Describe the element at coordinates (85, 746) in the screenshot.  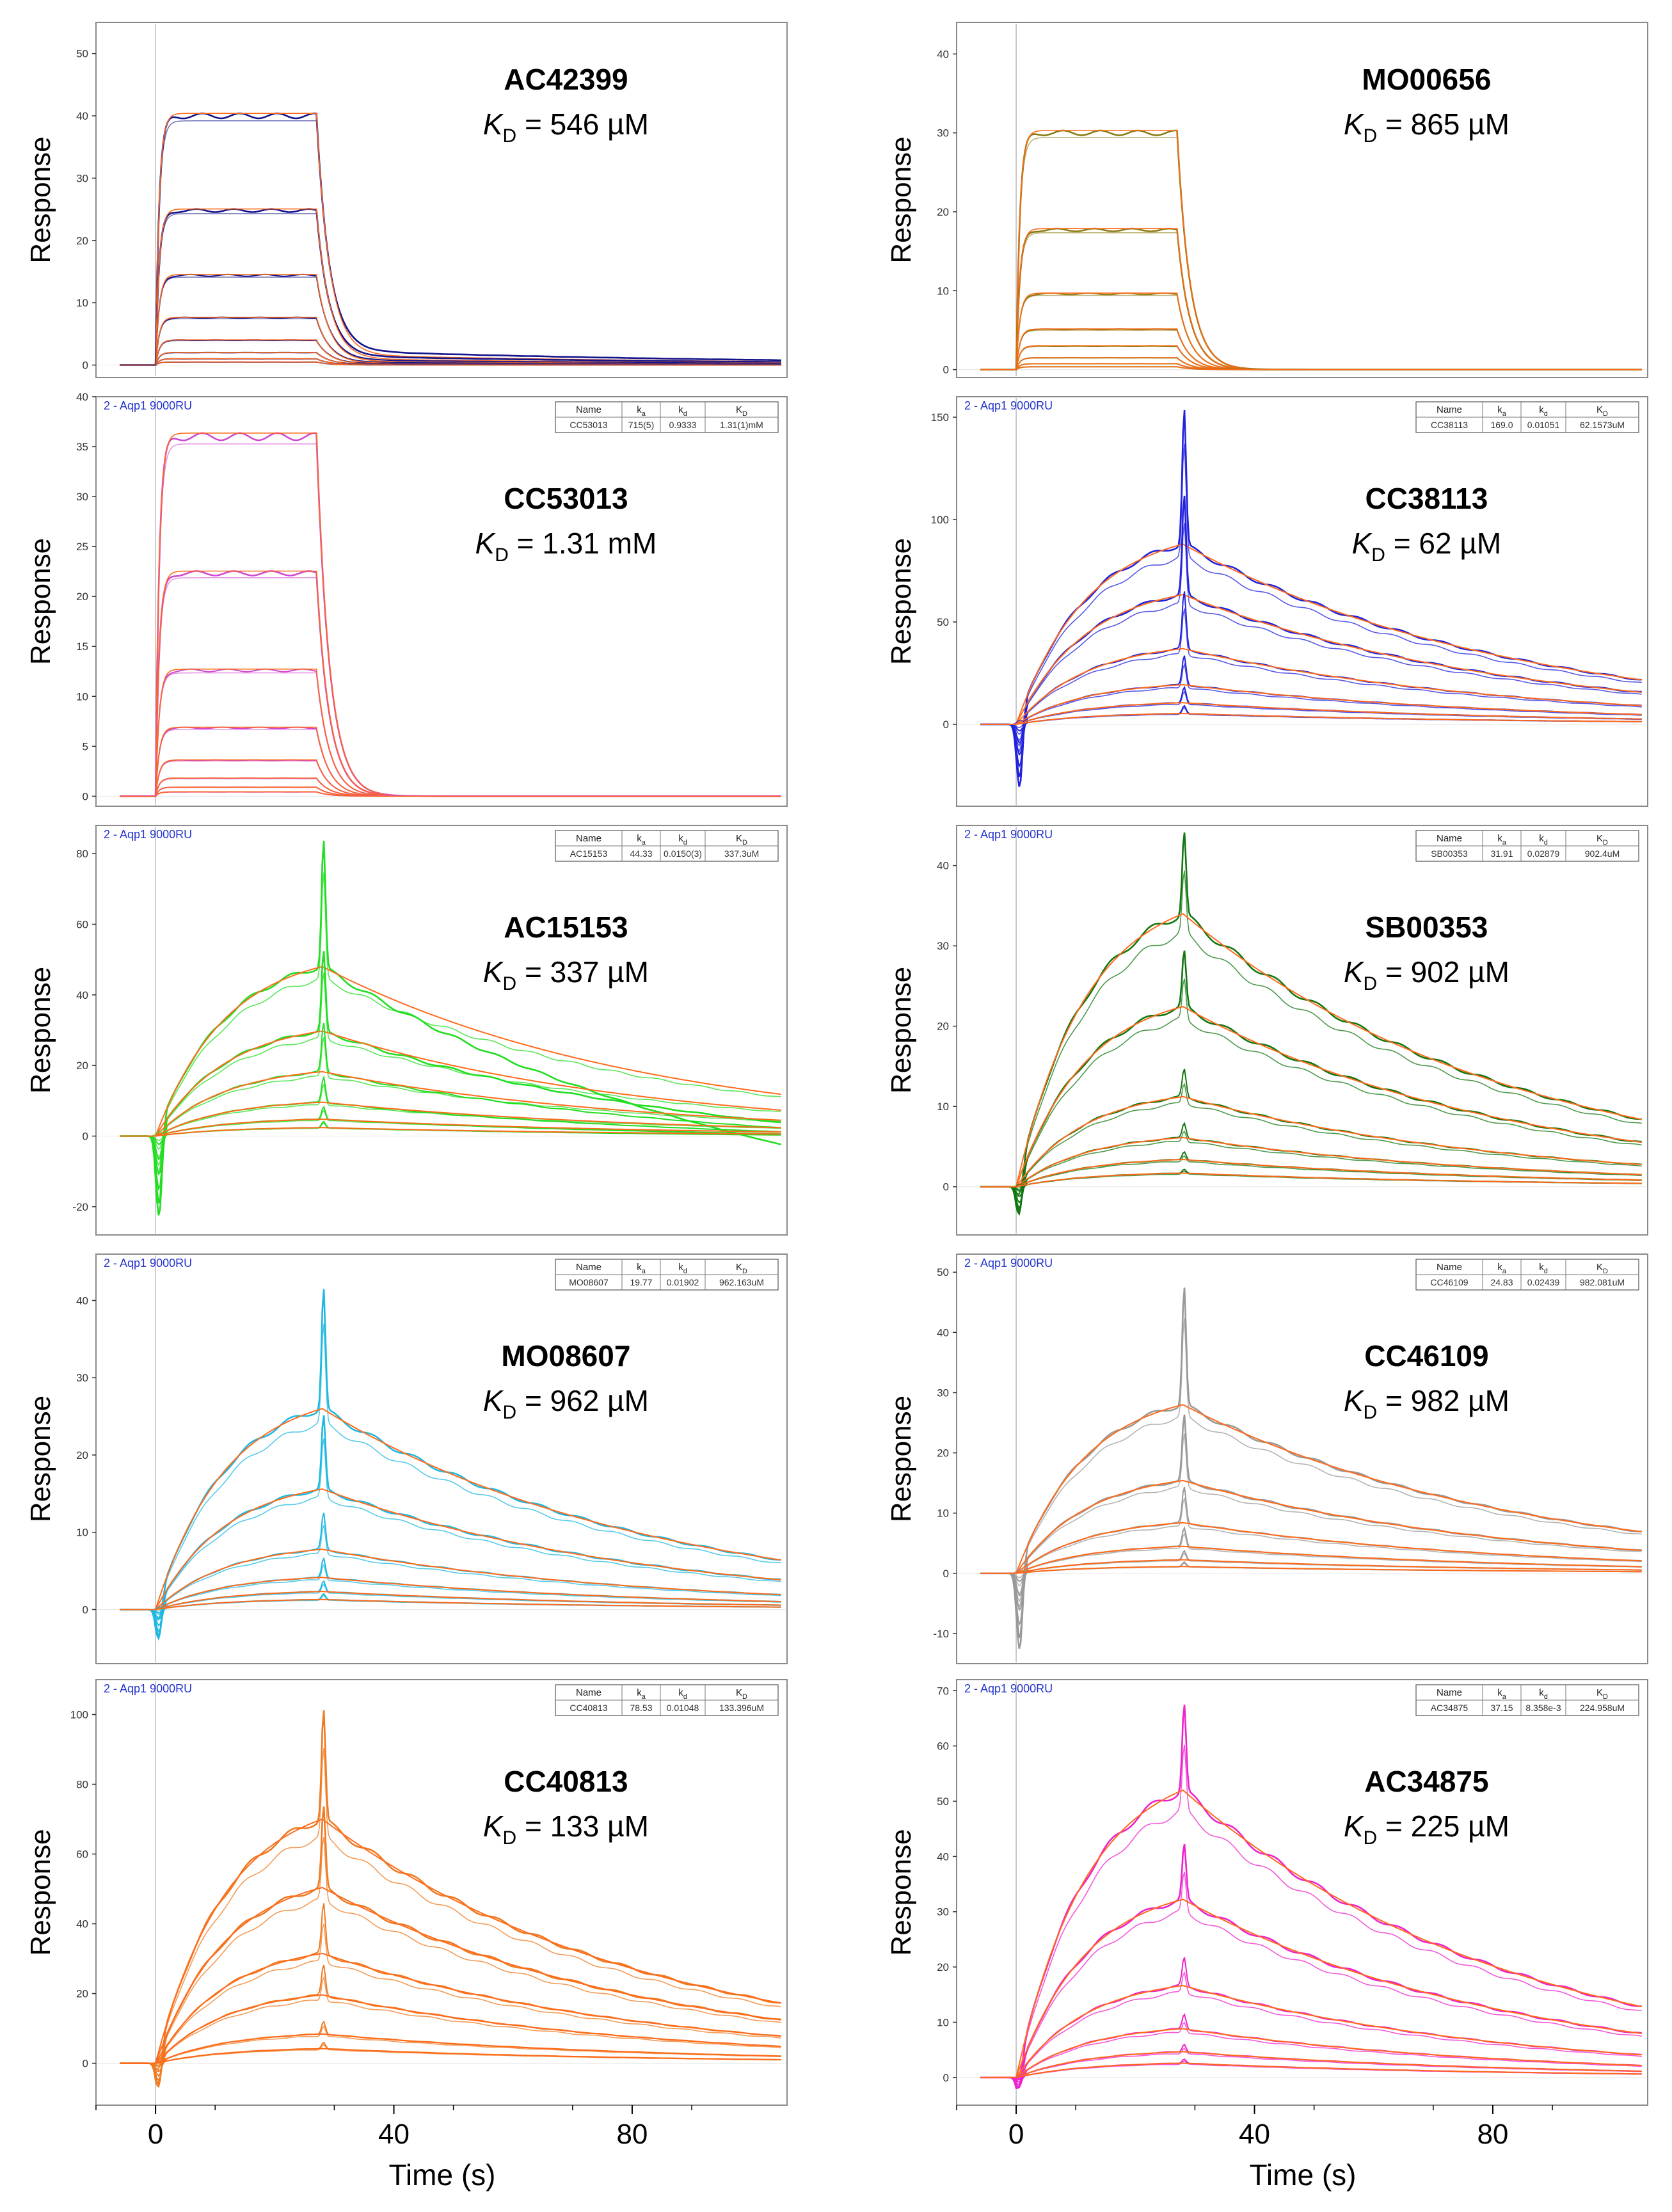
I see `y-tick-label: 5` at that location.